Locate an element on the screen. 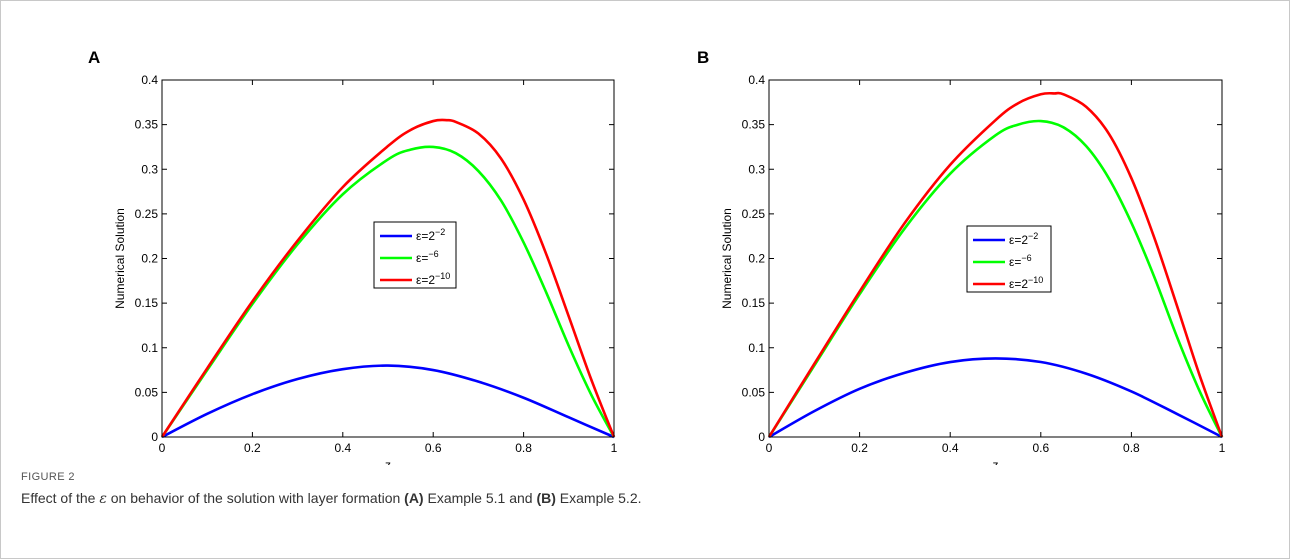 This screenshot has height=560, width=1291. caption-panel-ref: (A) is located at coordinates (414, 498).